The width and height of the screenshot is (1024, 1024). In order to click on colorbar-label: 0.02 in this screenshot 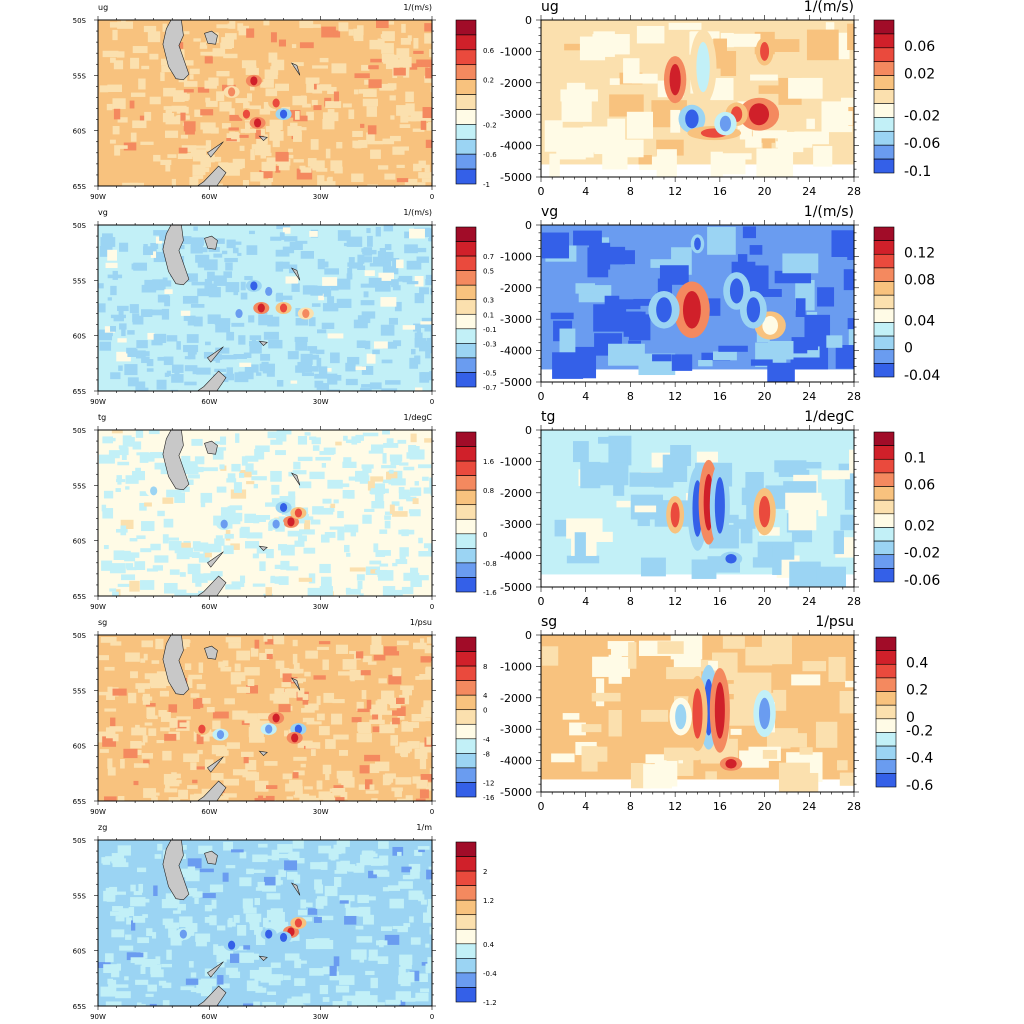, I will do `click(919, 526)`.